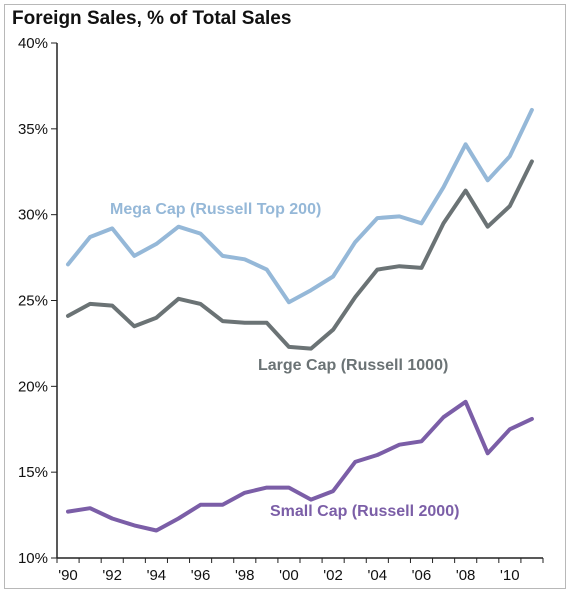  What do you see at coordinates (466, 575) in the screenshot?
I see `x-tick-label: '08` at bounding box center [466, 575].